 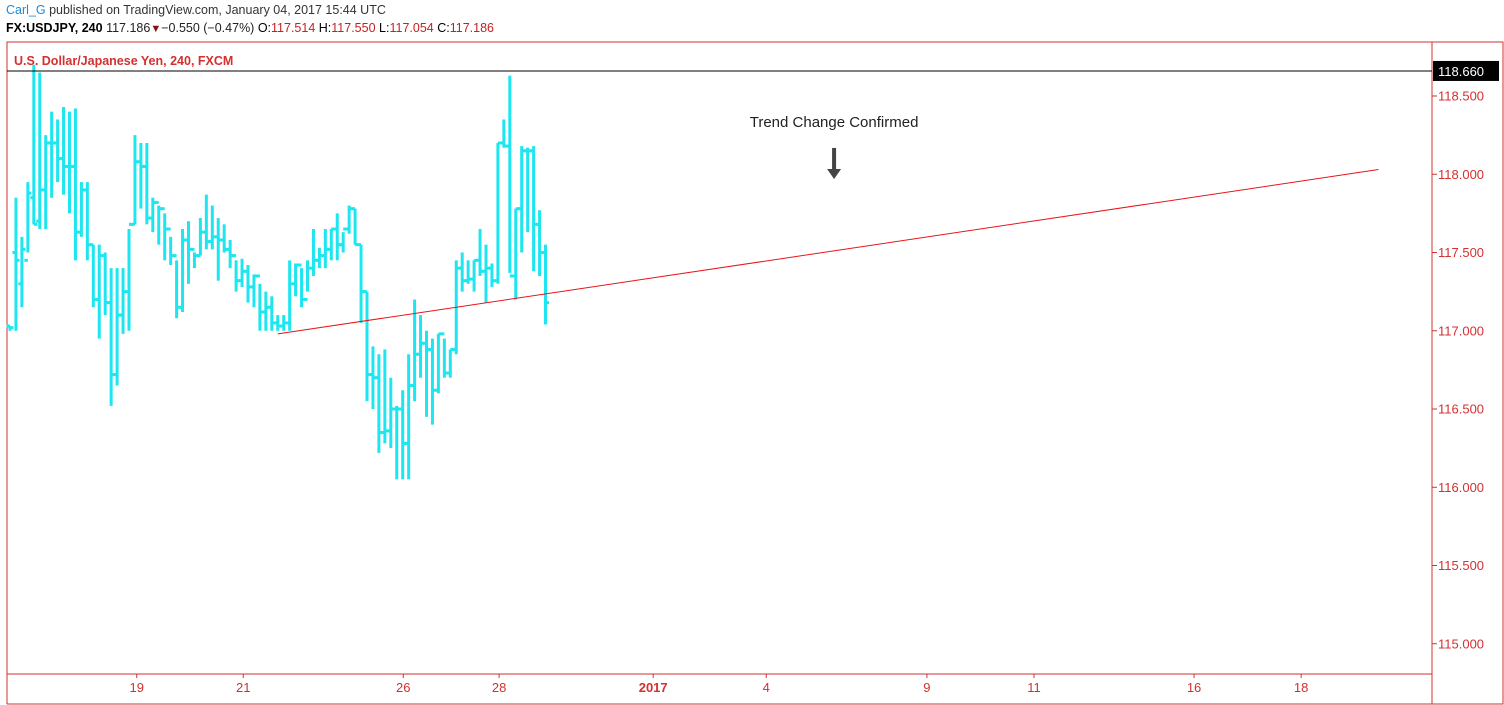 What do you see at coordinates (128, 28) in the screenshot?
I see `last-price-value: 117.186` at bounding box center [128, 28].